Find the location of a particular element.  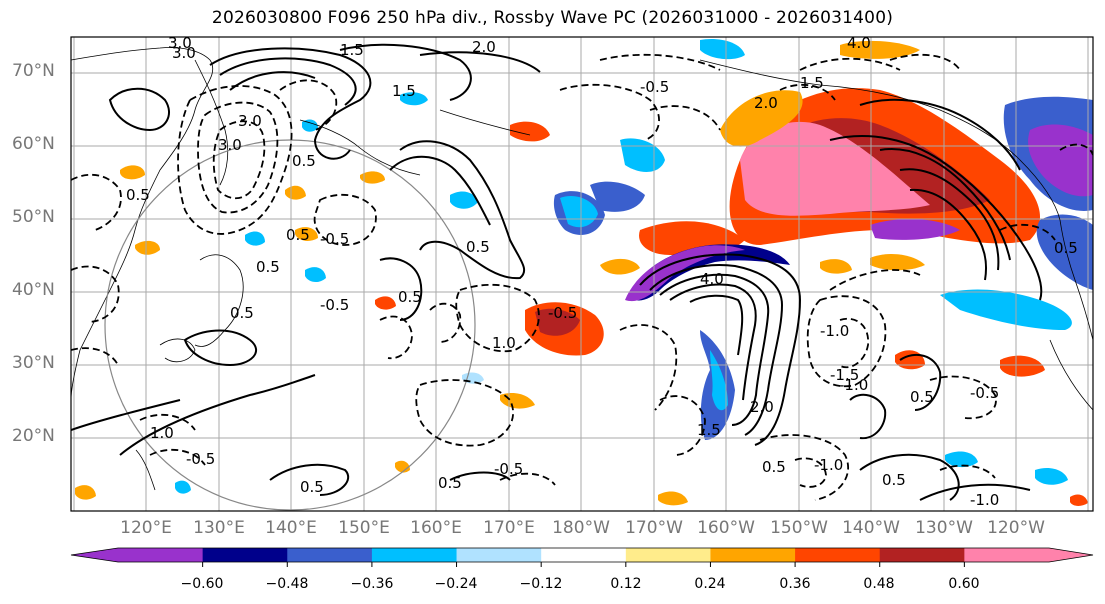

lon-label-180w: 180°W is located at coordinates (581, 528).